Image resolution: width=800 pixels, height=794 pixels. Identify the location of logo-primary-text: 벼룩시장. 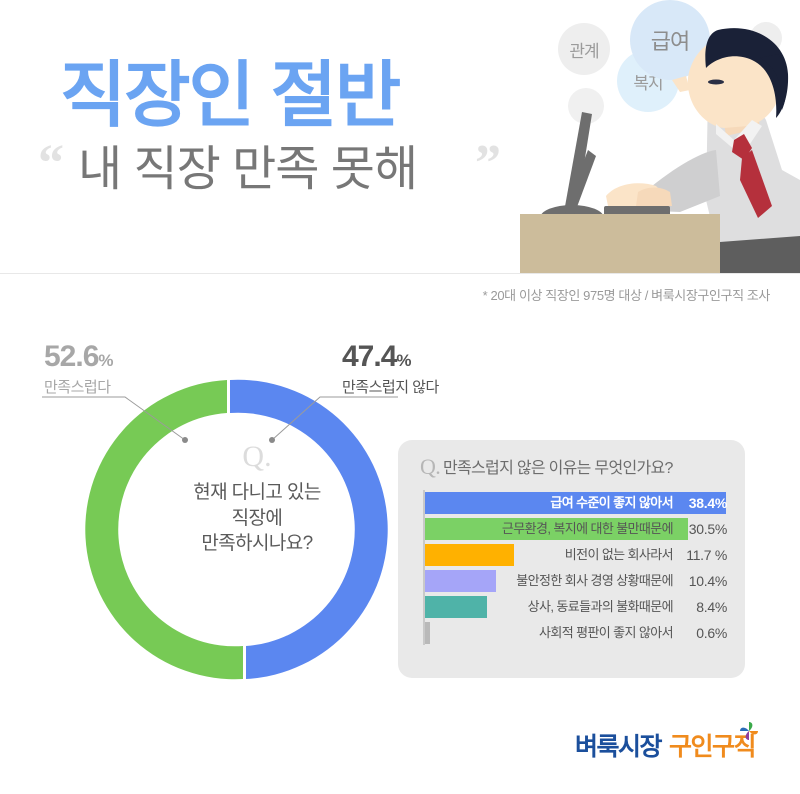
(619, 747).